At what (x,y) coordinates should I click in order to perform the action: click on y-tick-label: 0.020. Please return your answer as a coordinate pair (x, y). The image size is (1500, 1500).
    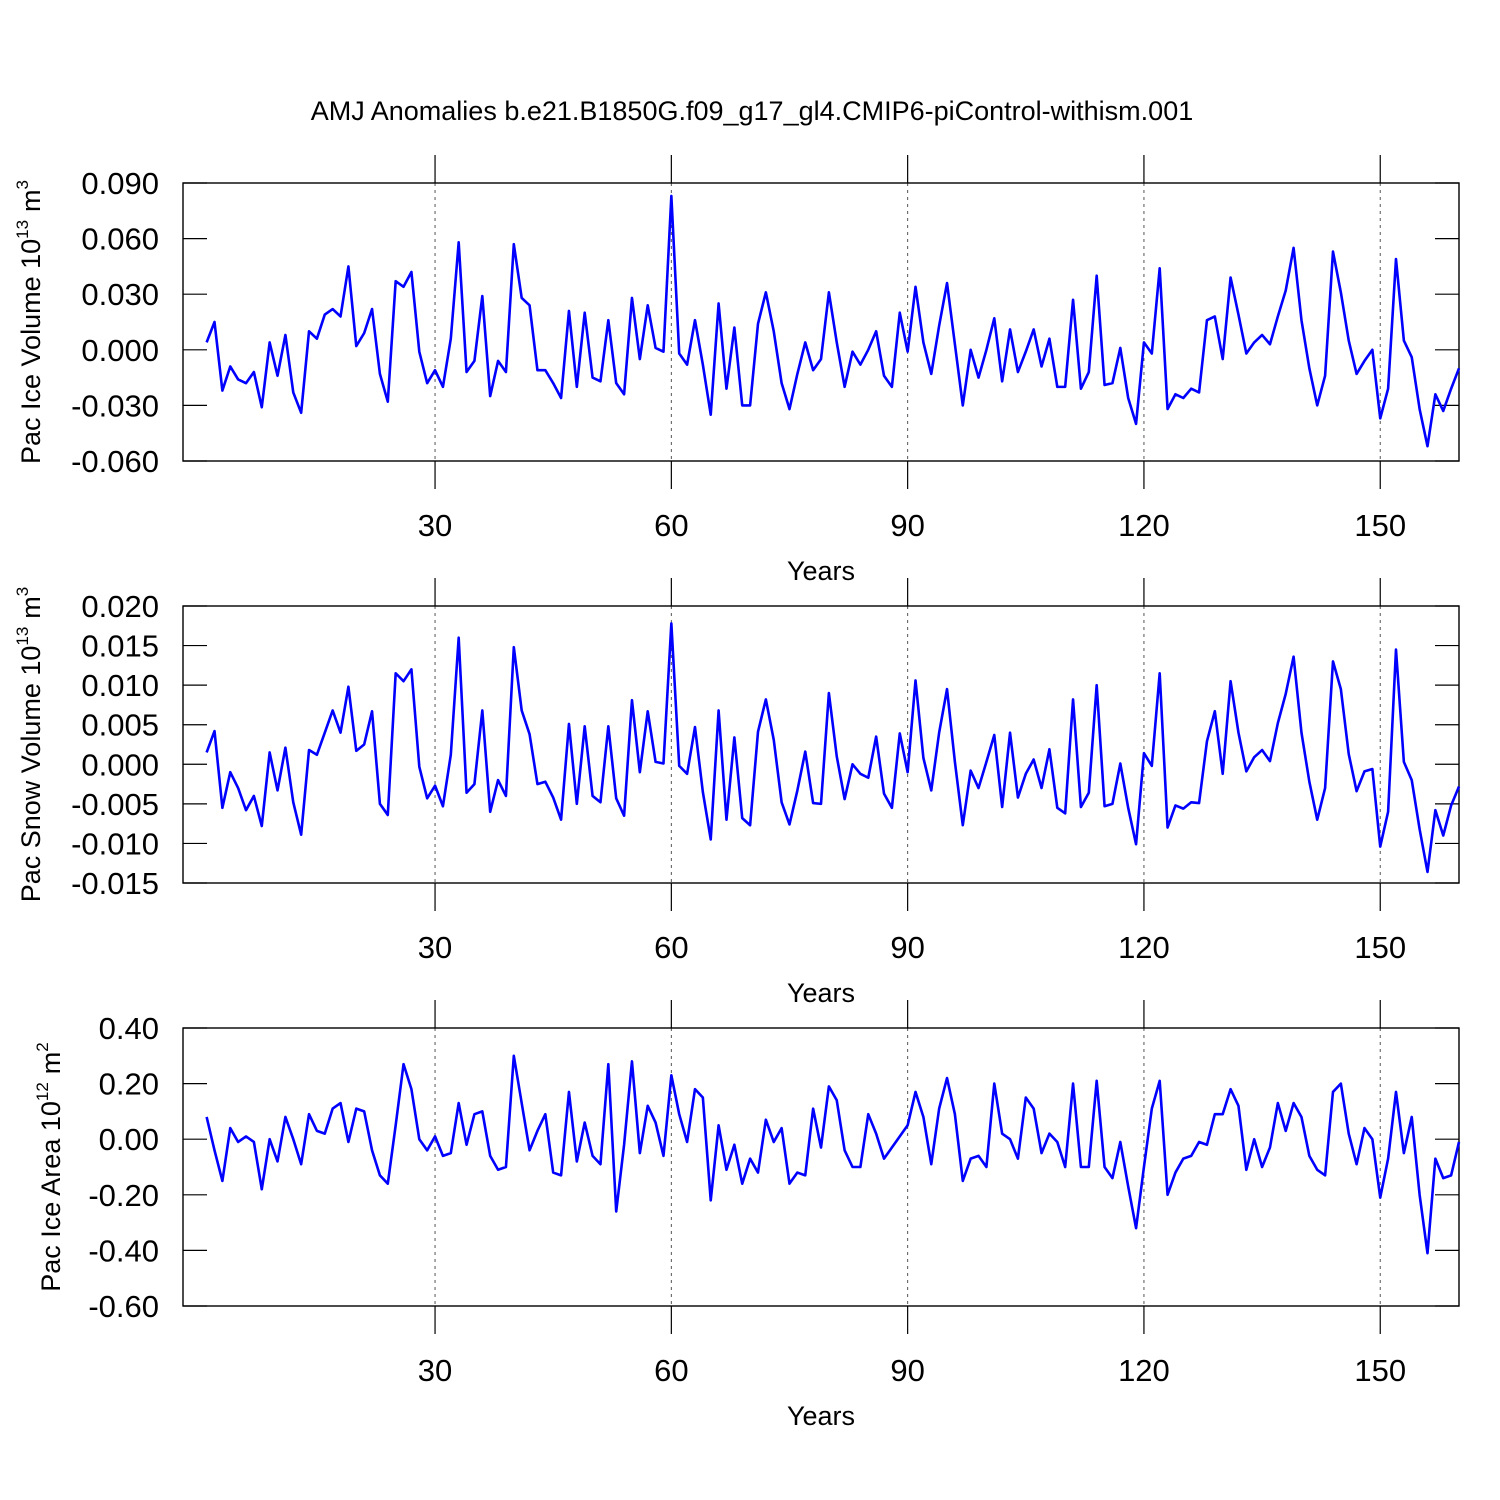
    Looking at the image, I should click on (120, 606).